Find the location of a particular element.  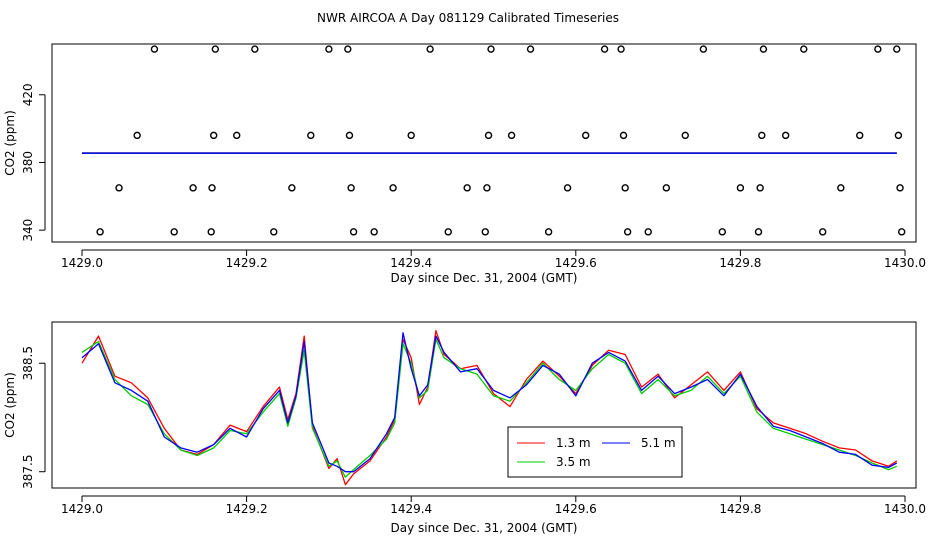

bottom-x-axis-label: Day since Dec. 31, 2004 (GMT) is located at coordinates (484, 528).